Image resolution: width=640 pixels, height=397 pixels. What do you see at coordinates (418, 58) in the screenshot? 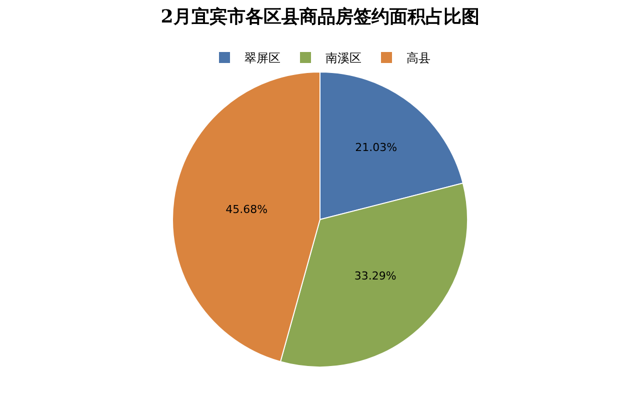
I see `legend-label: 高县` at bounding box center [418, 58].